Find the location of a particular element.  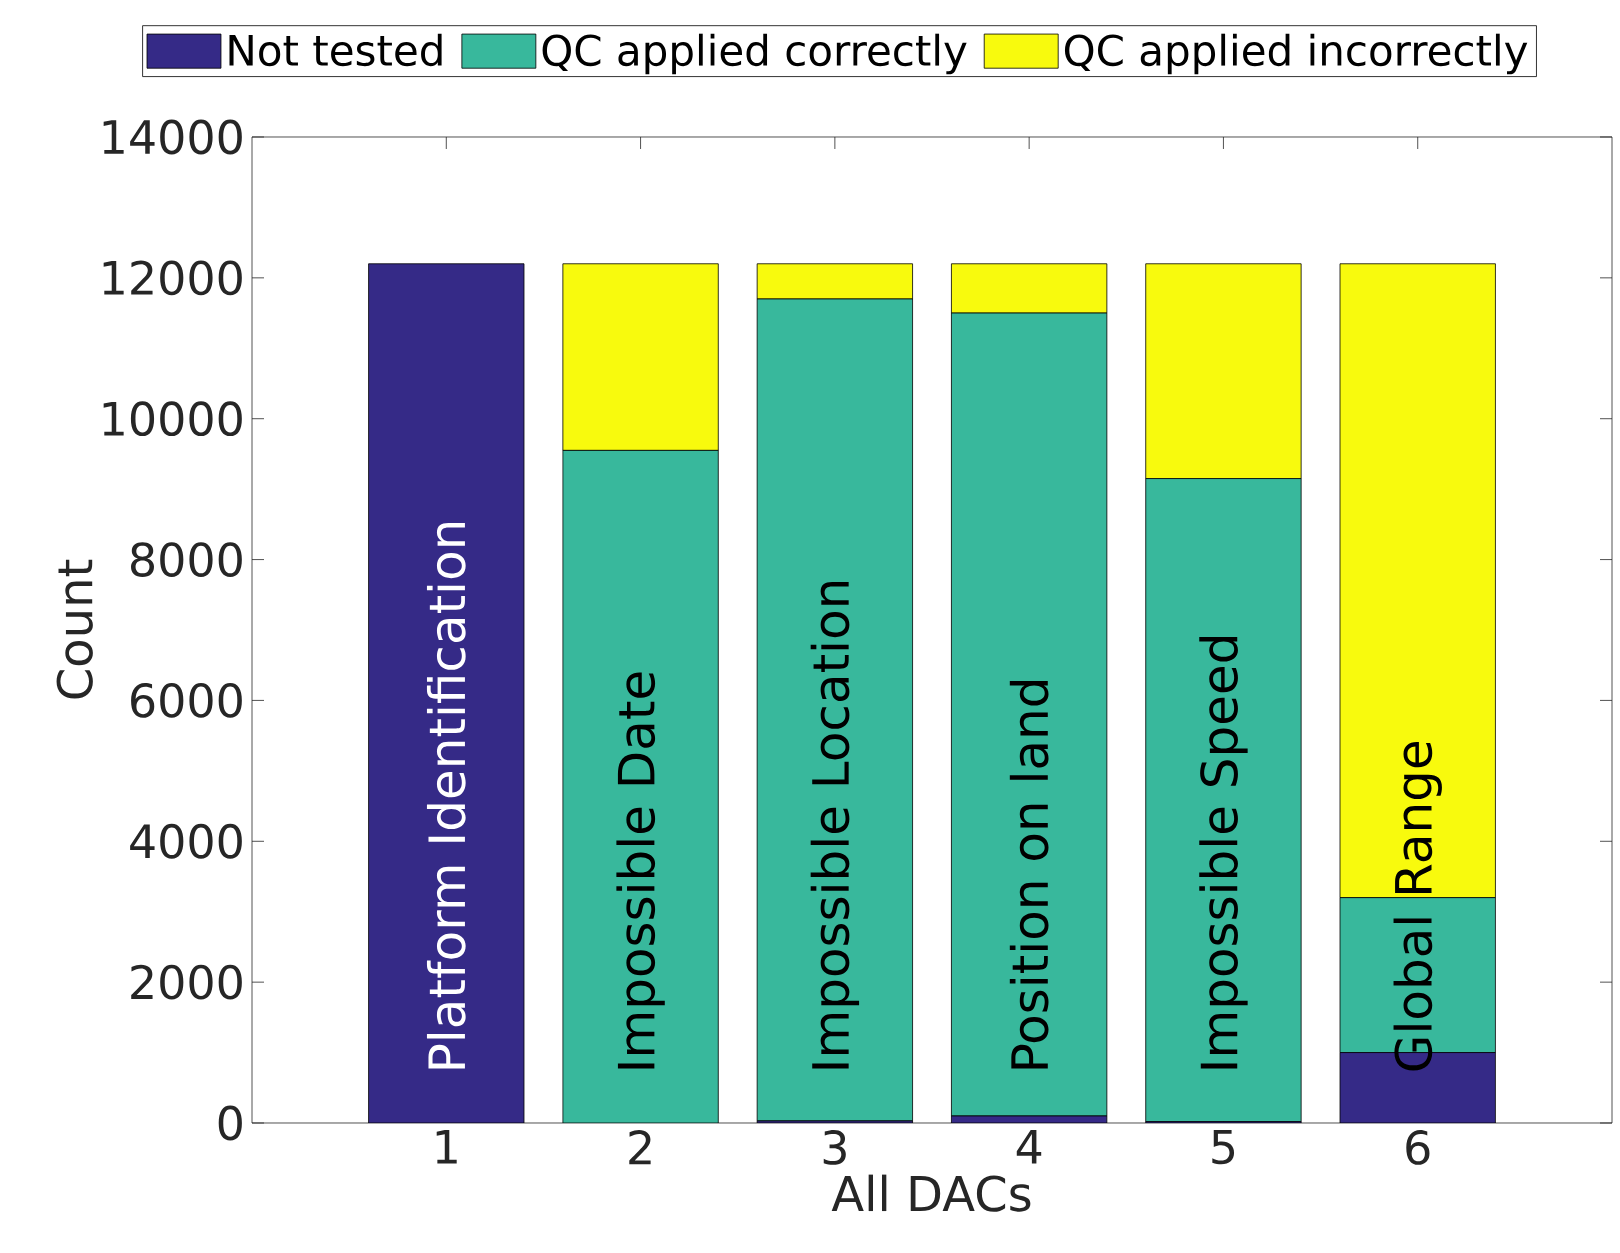

annotation: Impossible Location is located at coordinates (835, 825).